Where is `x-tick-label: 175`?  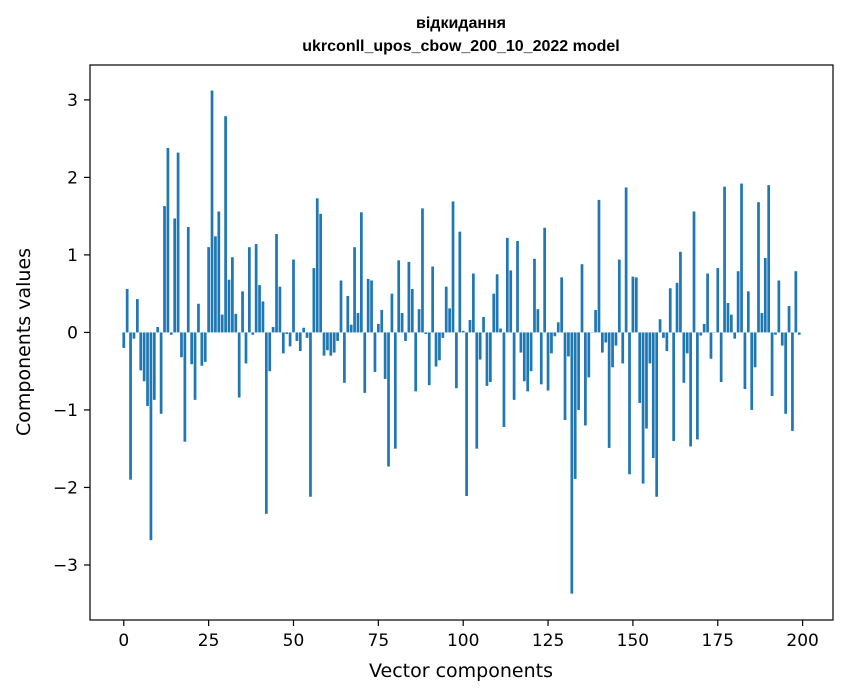 x-tick-label: 175 is located at coordinates (718, 641).